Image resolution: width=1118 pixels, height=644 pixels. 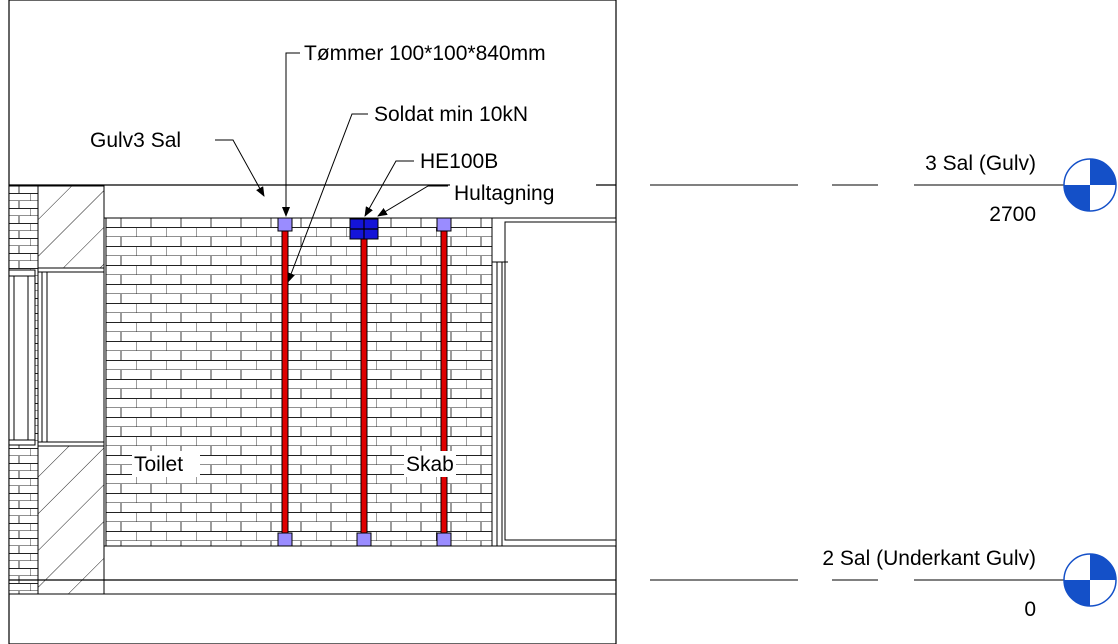 I want to click on left-door-opening, so click(x=22, y=357).